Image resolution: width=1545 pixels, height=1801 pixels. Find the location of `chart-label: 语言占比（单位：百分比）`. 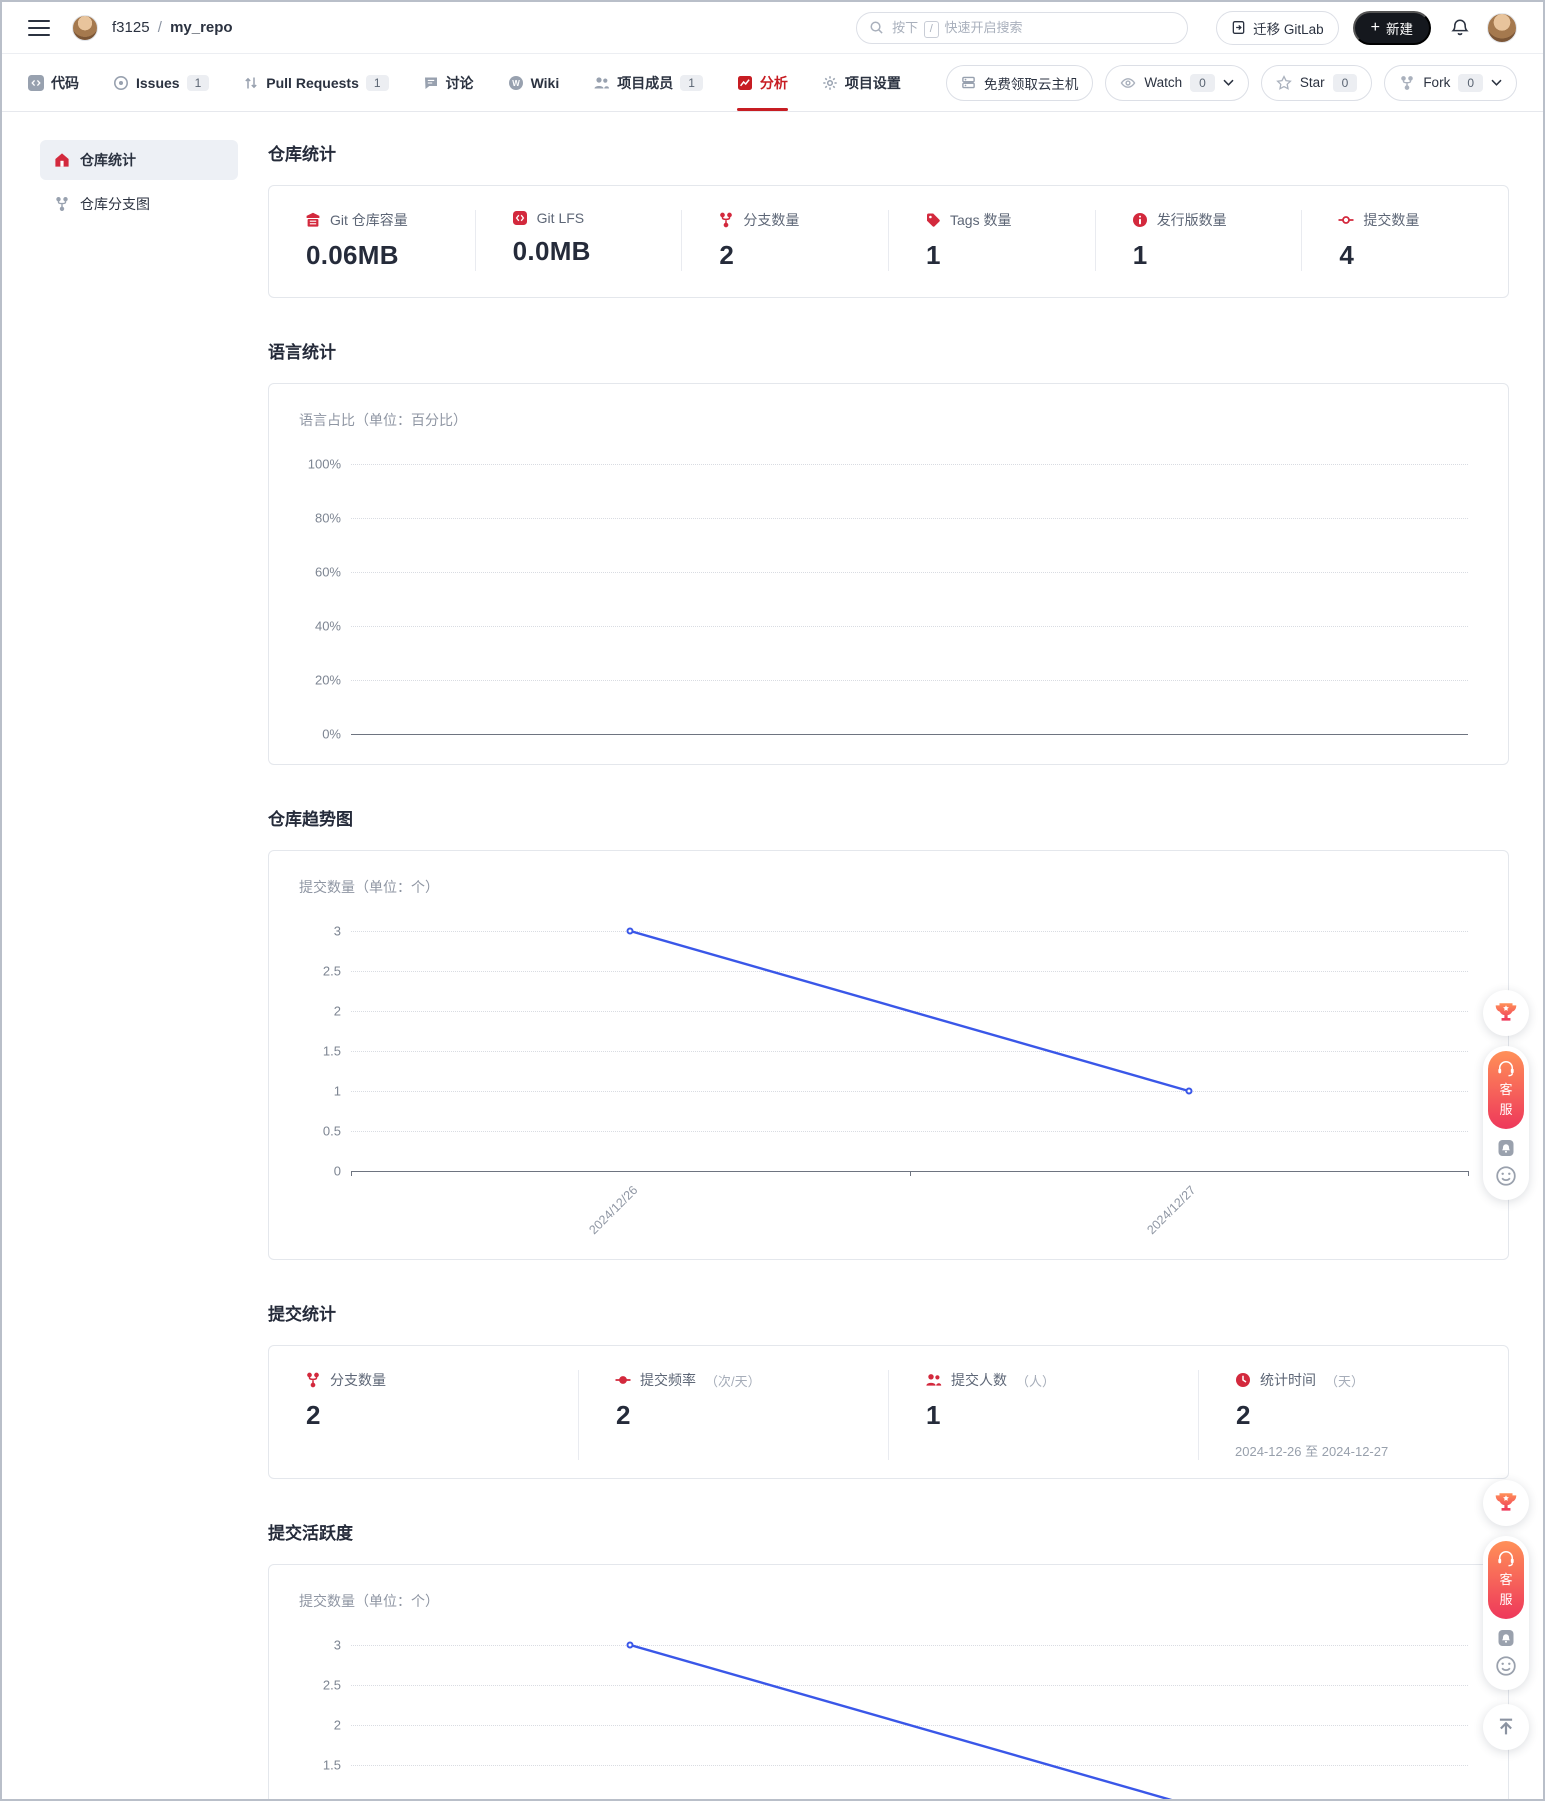

chart-label: 语言占比（单位：百分比） is located at coordinates (383, 420).